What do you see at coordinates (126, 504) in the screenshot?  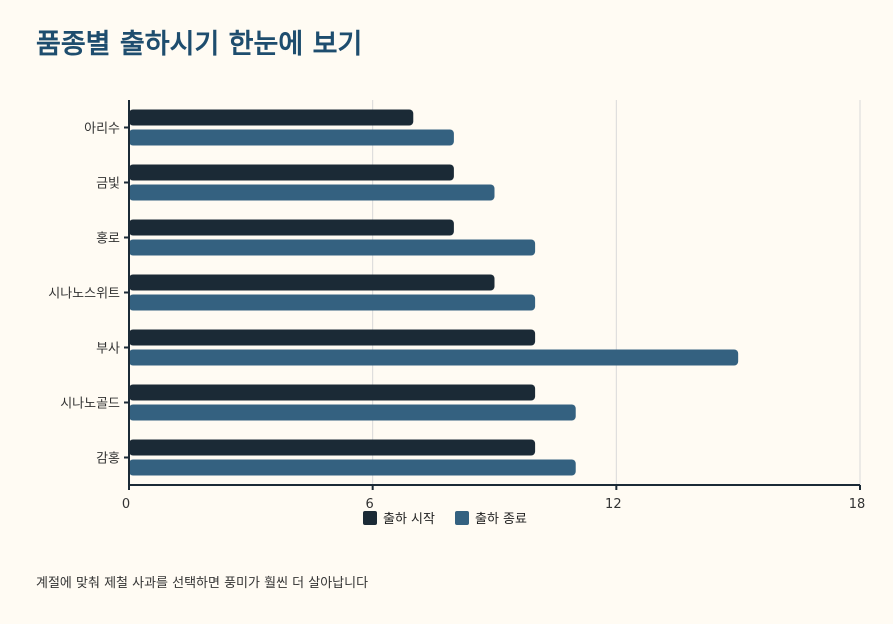 I see `x-tick-label: 0` at bounding box center [126, 504].